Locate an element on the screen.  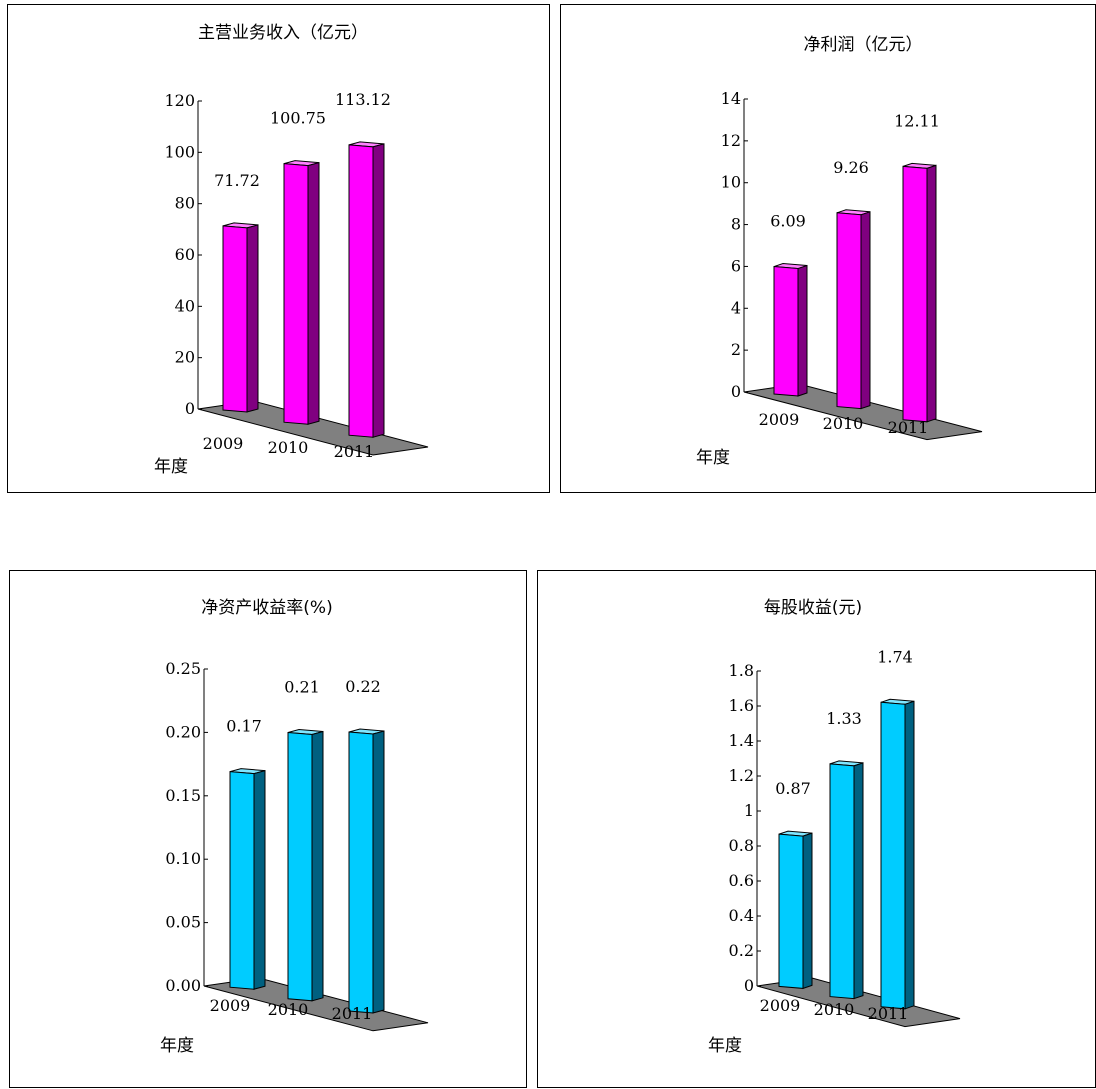
y-tick-label: 14 is located at coordinates (731, 98).